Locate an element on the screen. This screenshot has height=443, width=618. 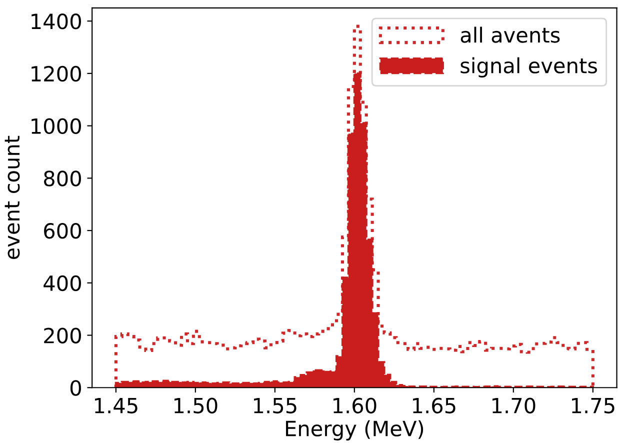
y-tick-label: 200 is located at coordinates (62, 336).